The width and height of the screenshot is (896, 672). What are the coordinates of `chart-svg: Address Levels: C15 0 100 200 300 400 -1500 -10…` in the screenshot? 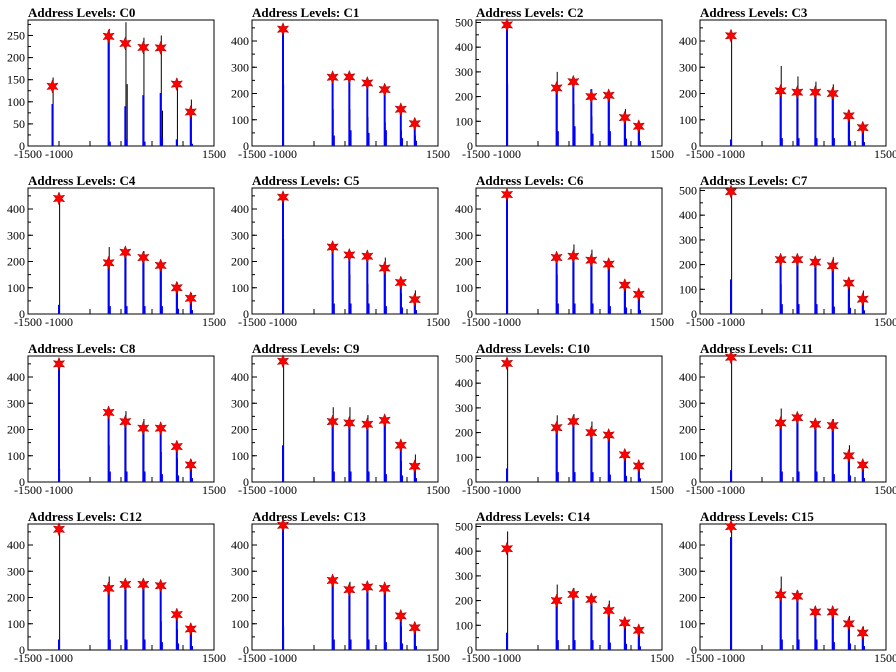 It's located at (787, 587).